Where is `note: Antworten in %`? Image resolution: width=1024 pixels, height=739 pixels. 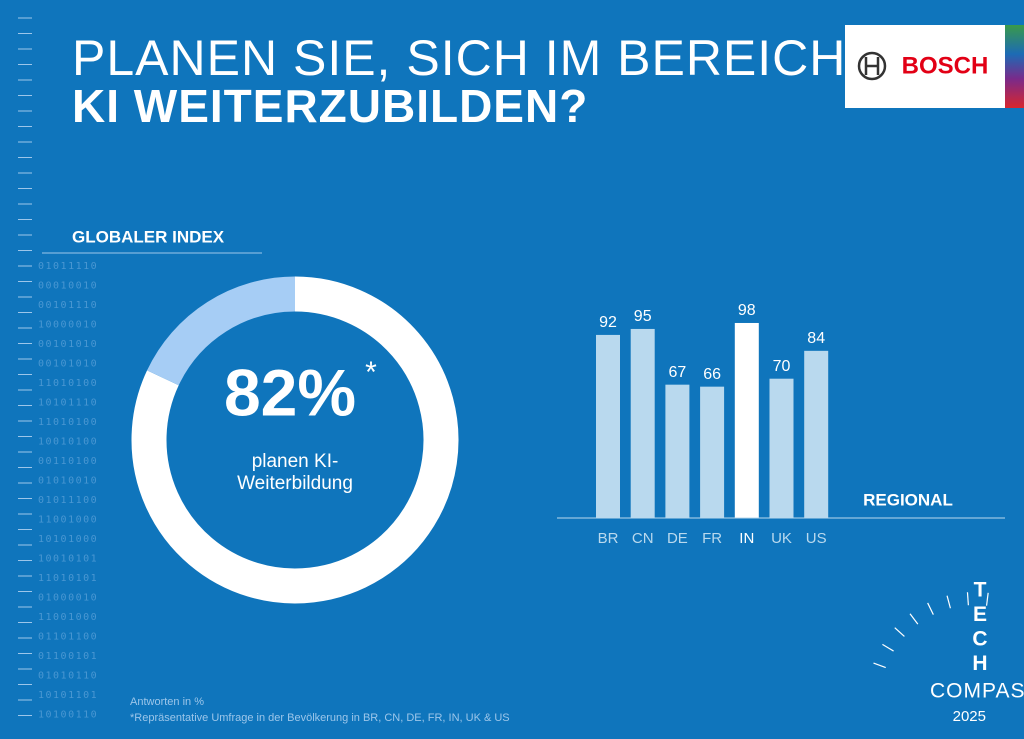 note: Antworten in % is located at coordinates (167, 702).